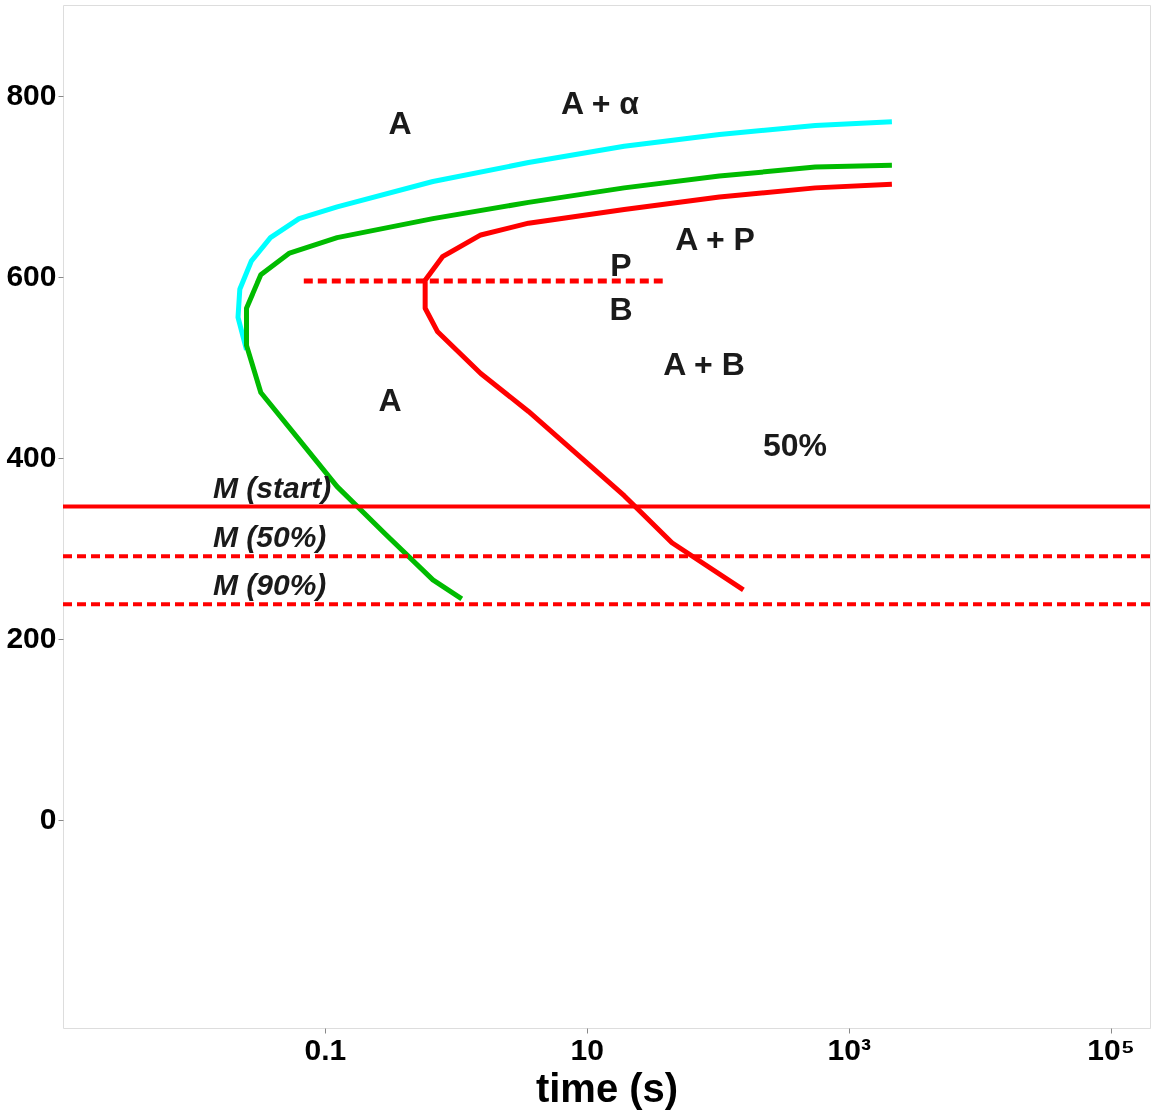 Image resolution: width=1155 pixels, height=1114 pixels. What do you see at coordinates (587, 1049) in the screenshot?
I see `x-tick-label: 10` at bounding box center [587, 1049].